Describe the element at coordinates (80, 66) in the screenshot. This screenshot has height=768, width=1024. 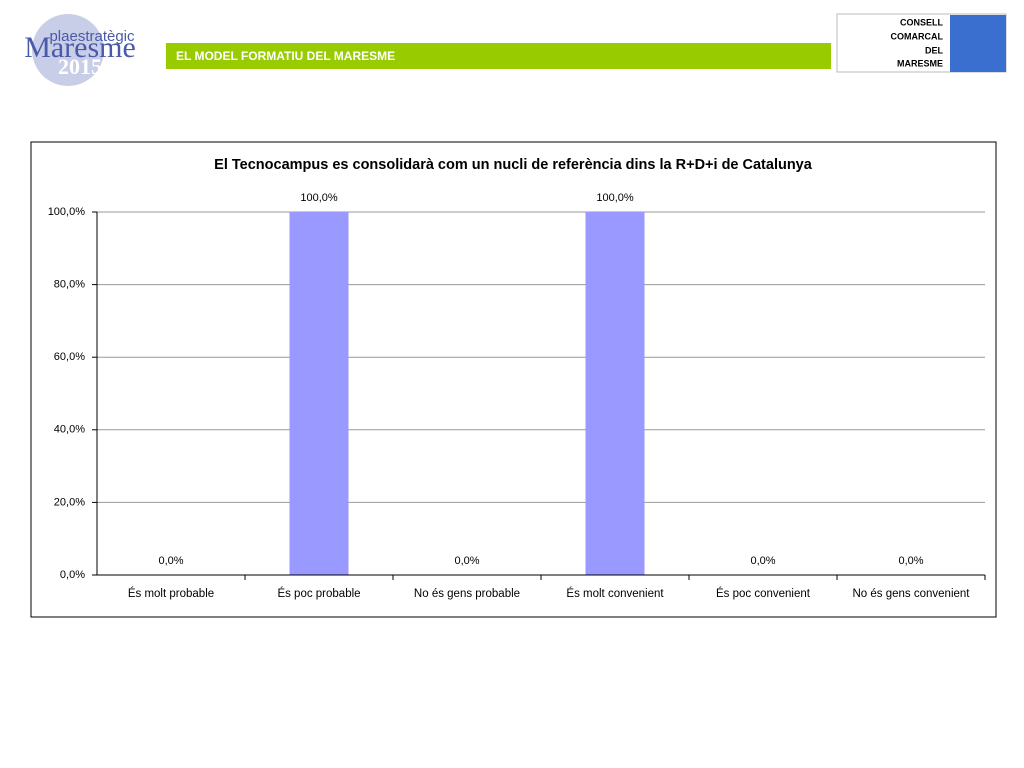
I see `logo-text: 2015` at that location.